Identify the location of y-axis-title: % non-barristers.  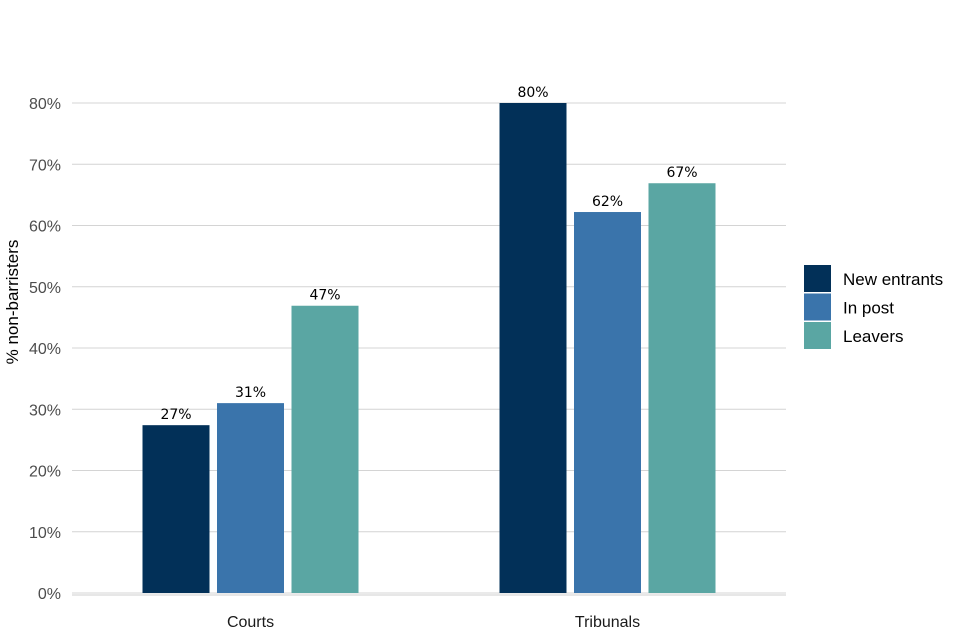
(12, 302).